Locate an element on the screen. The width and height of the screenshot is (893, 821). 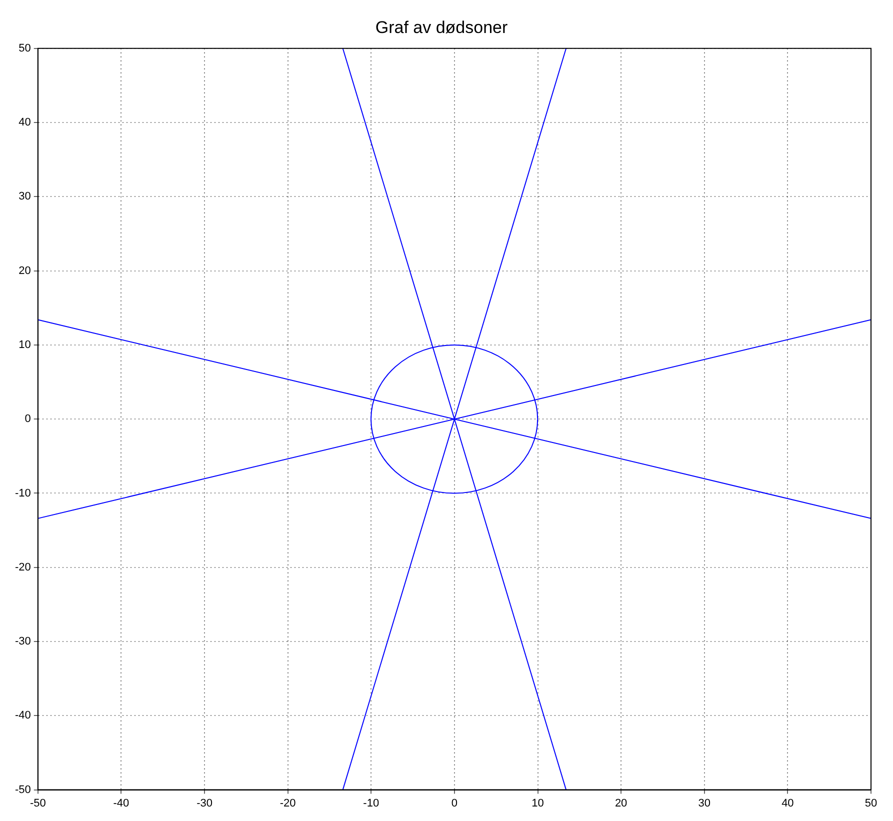
y-tick-label: 30 is located at coordinates (24, 196).